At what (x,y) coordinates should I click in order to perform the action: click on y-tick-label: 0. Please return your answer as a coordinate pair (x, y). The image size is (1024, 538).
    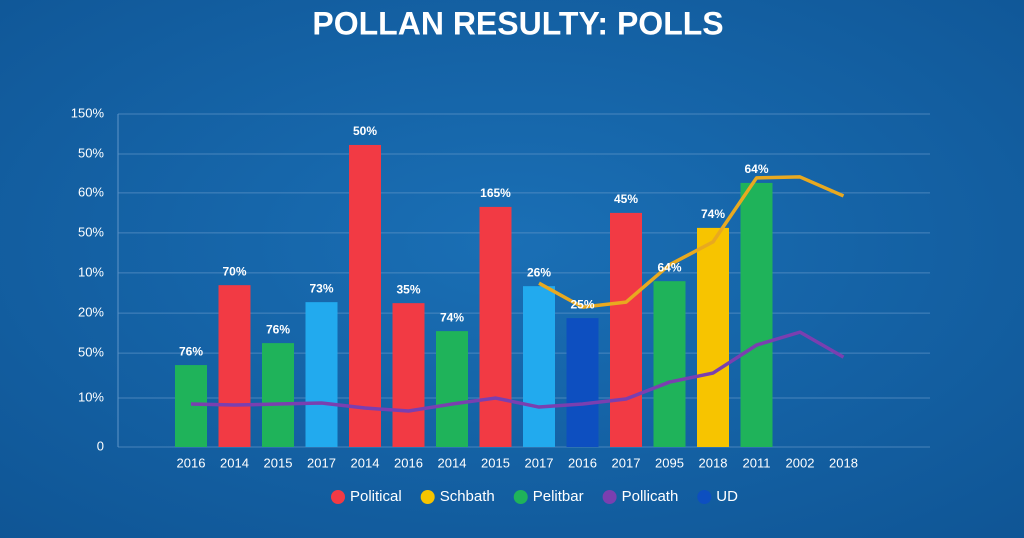
    Looking at the image, I should click on (100, 445).